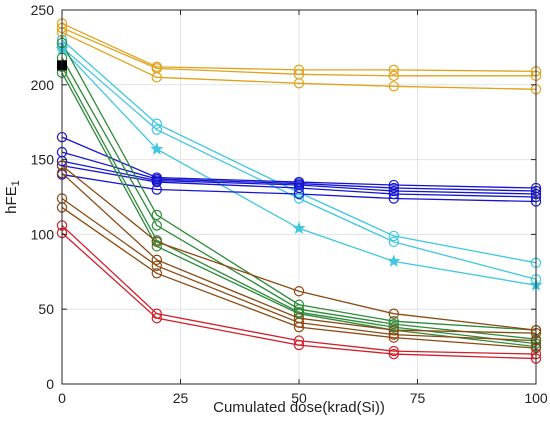 Image resolution: width=550 pixels, height=436 pixels. What do you see at coordinates (299, 407) in the screenshot?
I see `x-axis-label: Cumulated dose(krad(Si))` at bounding box center [299, 407].